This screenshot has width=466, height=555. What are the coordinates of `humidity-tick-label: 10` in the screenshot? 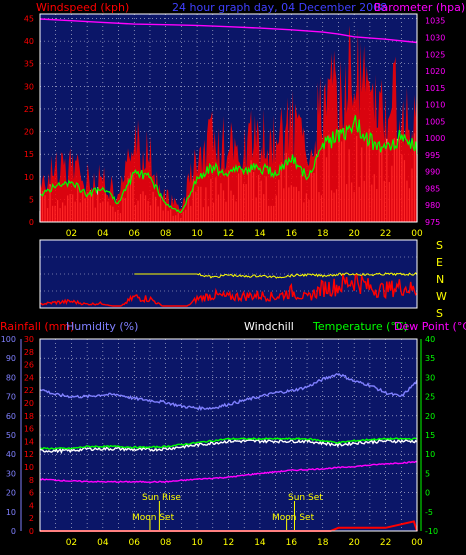 It's located at (11, 512).